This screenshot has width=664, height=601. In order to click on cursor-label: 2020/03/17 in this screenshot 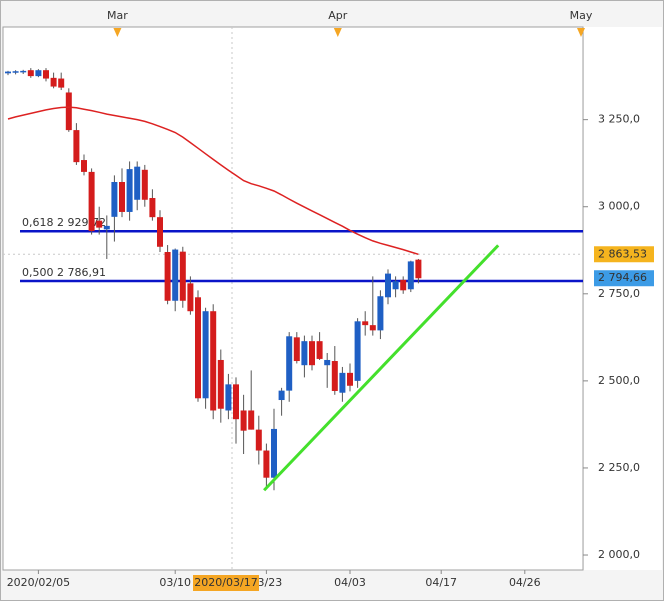, I will do `click(225, 582)`.